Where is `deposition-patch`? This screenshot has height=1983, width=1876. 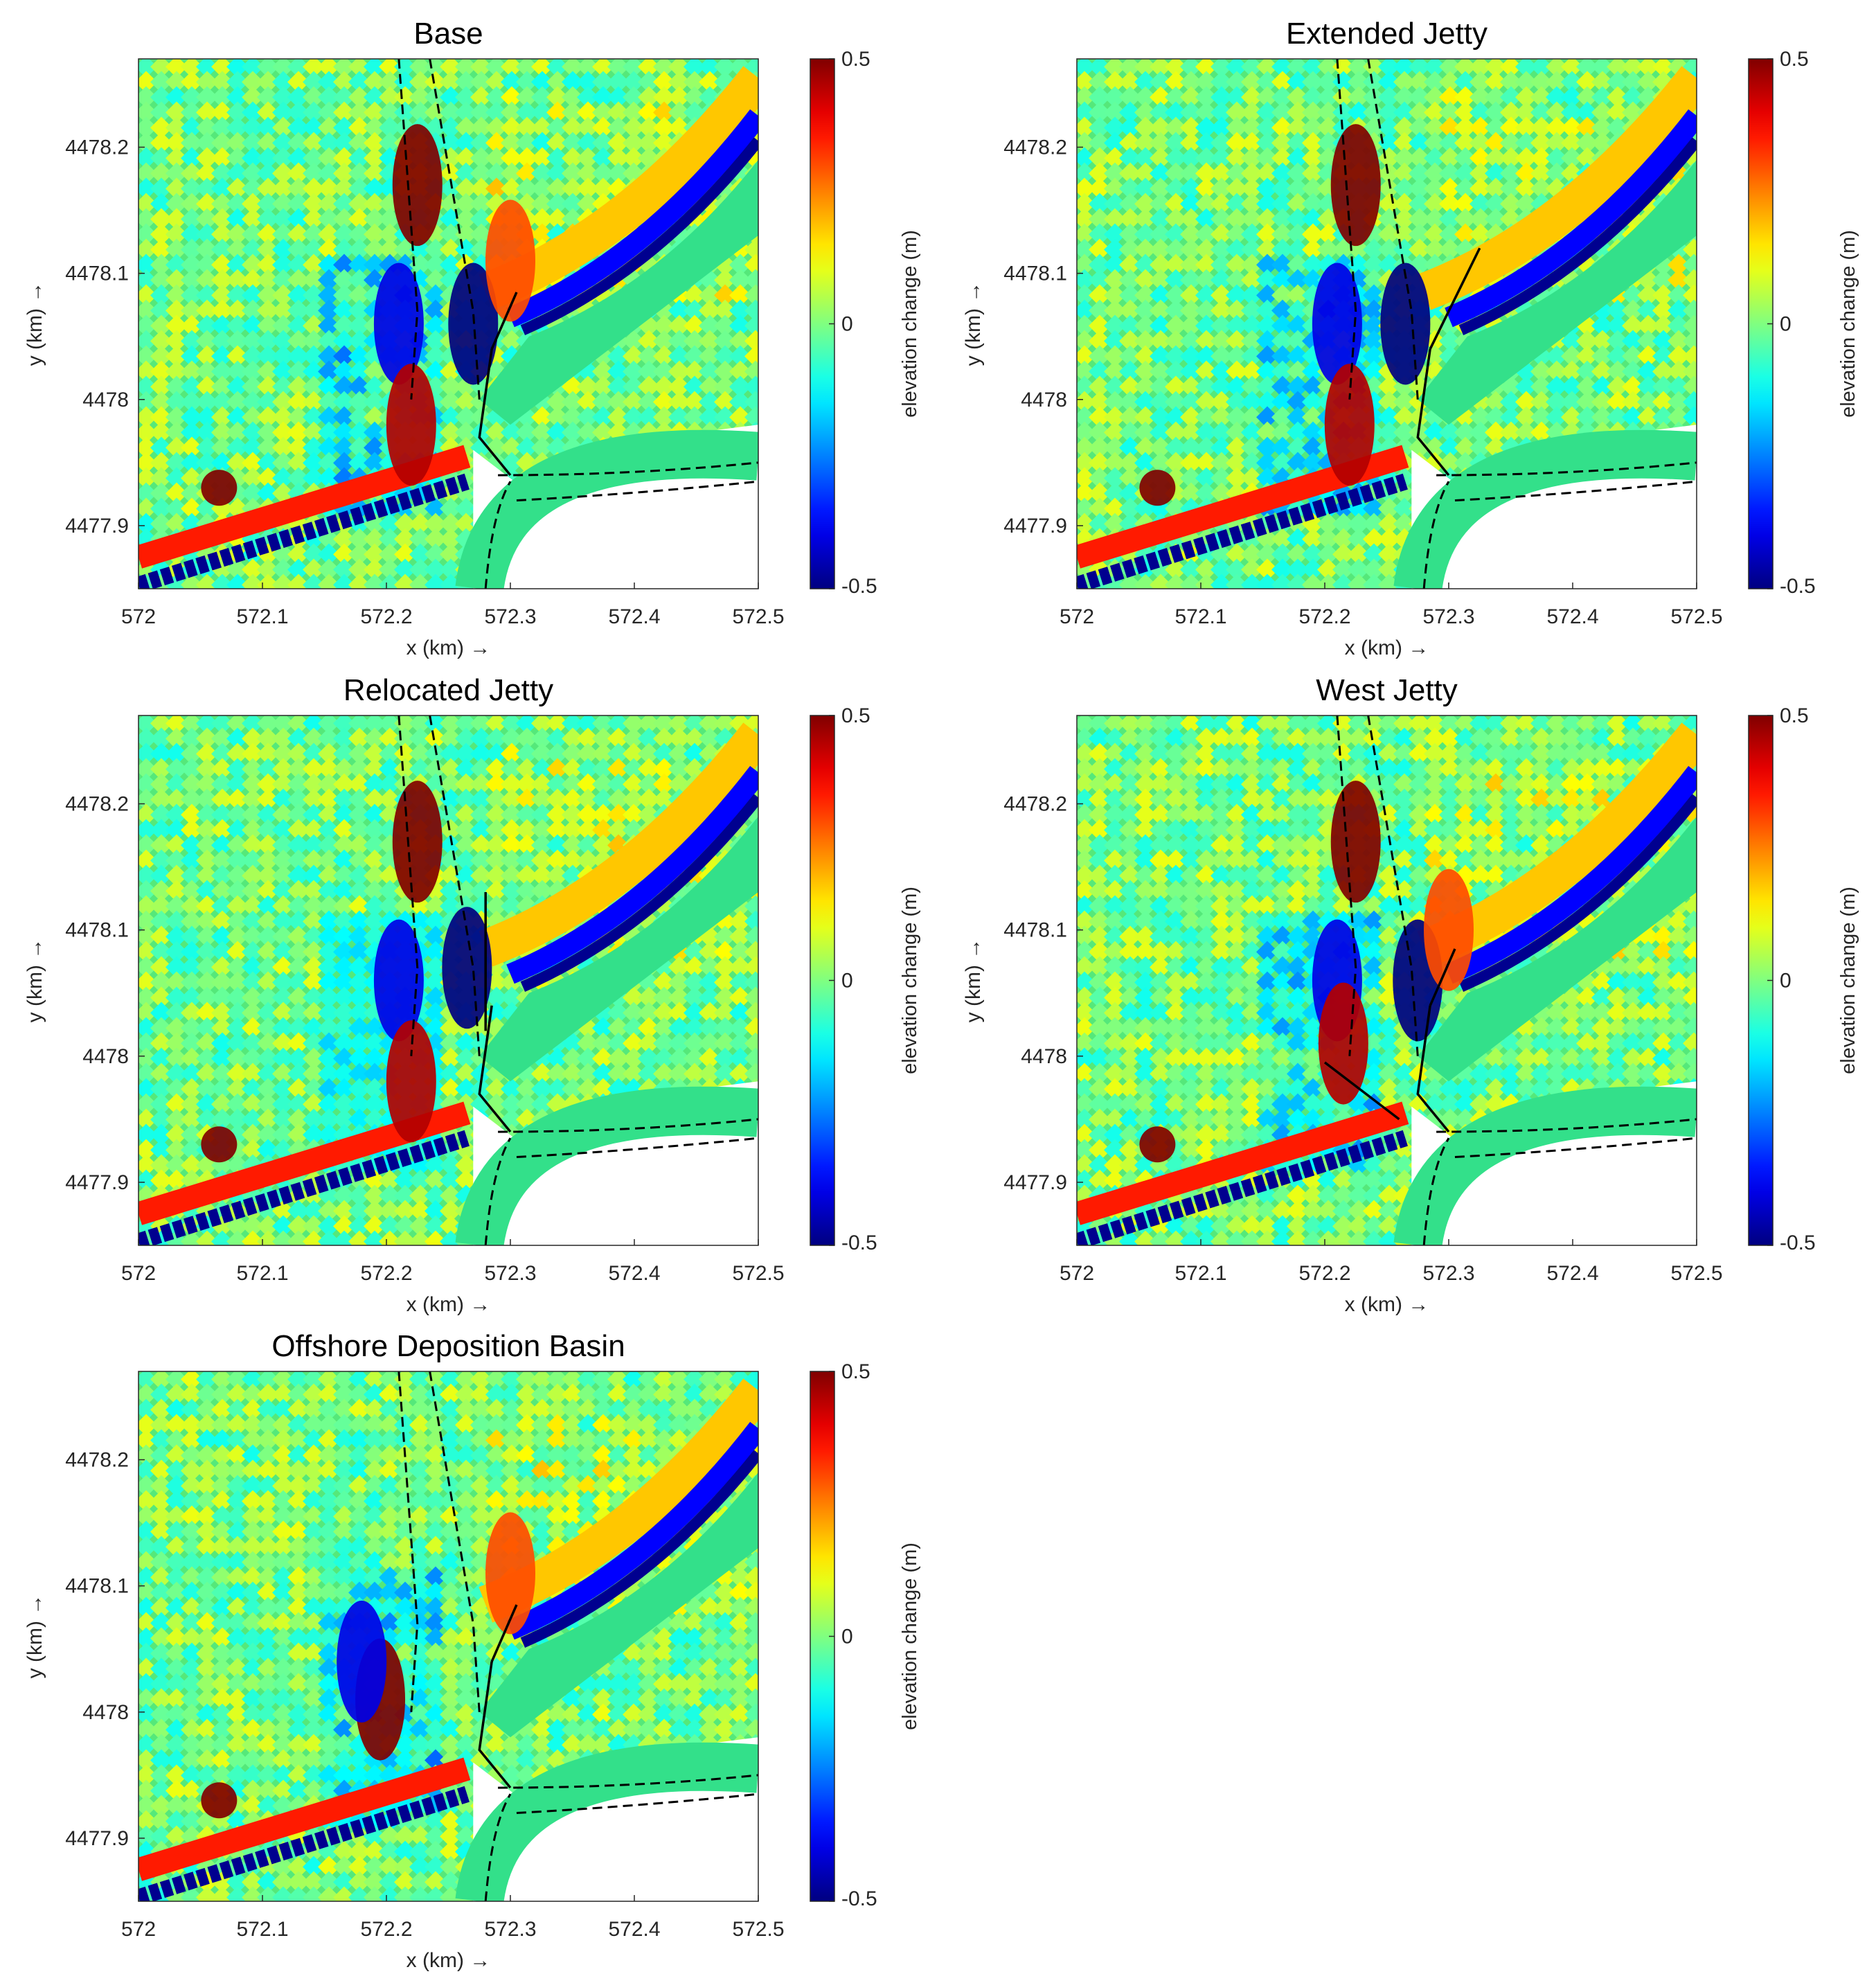 deposition-patch is located at coordinates (510, 260).